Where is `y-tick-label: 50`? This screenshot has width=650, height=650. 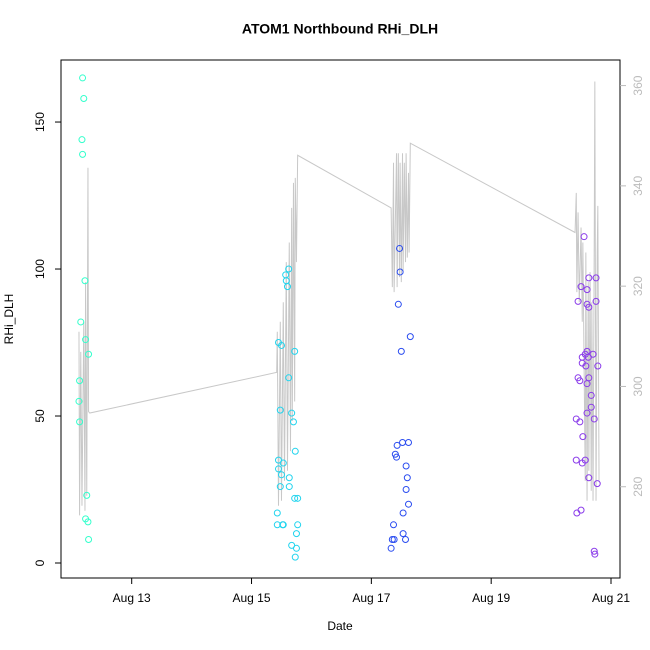 y-tick-label: 50 is located at coordinates (40, 416).